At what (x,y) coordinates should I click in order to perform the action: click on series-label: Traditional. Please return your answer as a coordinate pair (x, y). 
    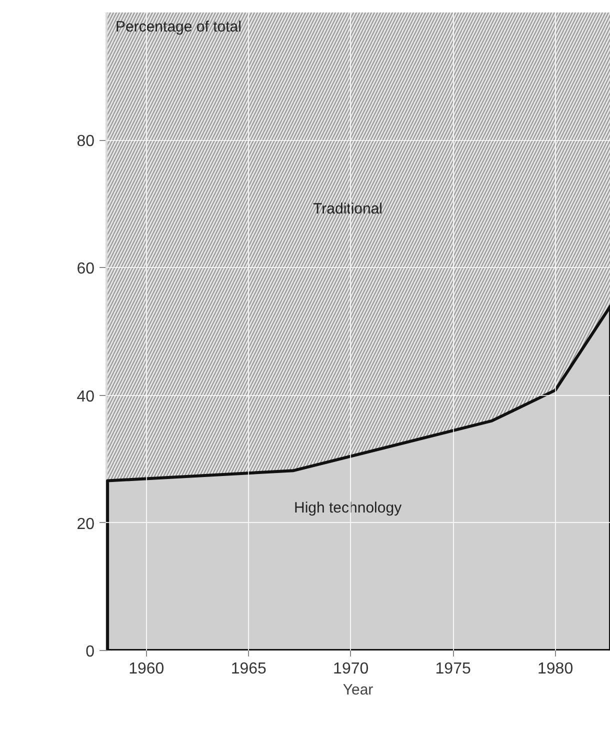
    Looking at the image, I should click on (348, 209).